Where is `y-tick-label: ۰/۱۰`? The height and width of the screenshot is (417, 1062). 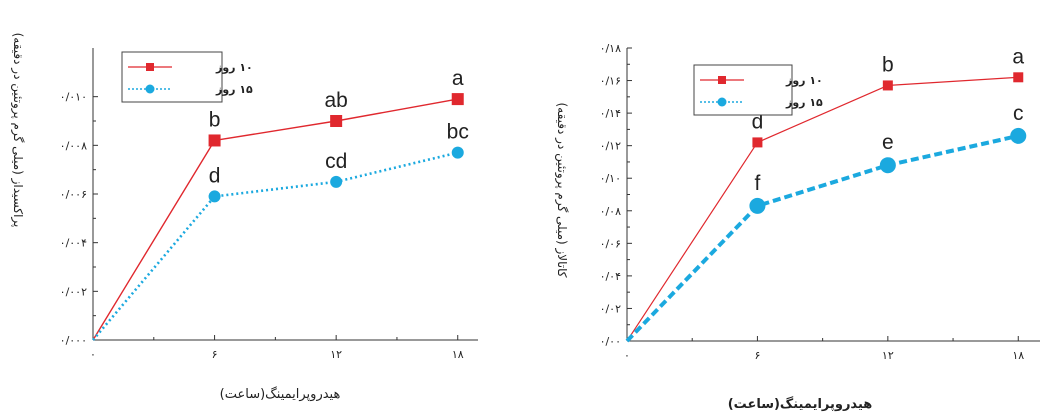
y-tick-label: ۰/۱۰ is located at coordinates (610, 178).